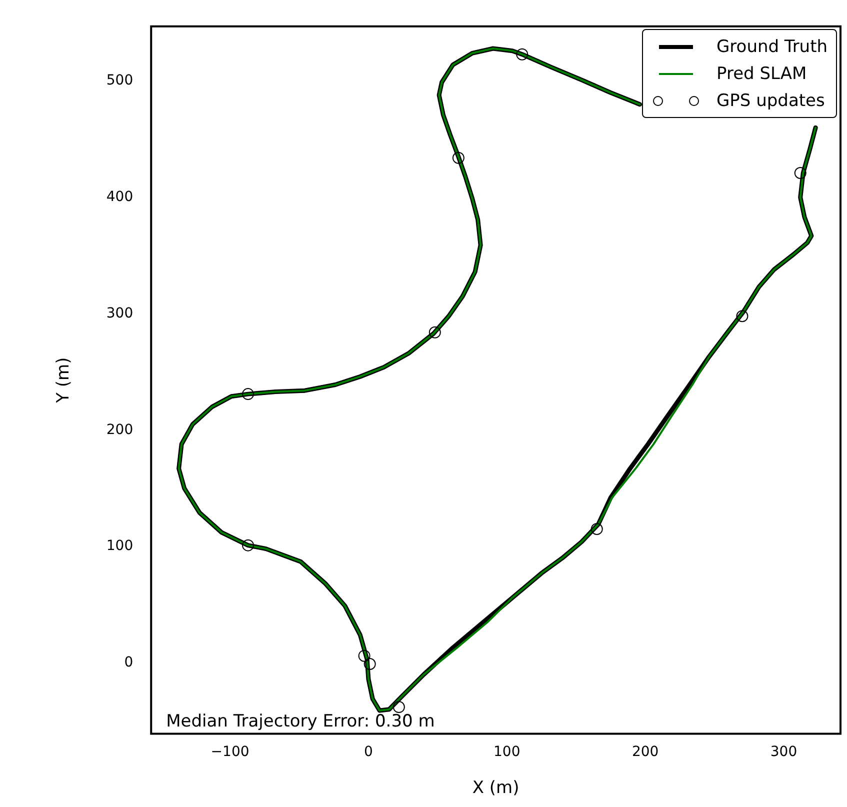 This screenshot has height=807, width=847. I want to click on y-tick-label: 200, so click(120, 430).